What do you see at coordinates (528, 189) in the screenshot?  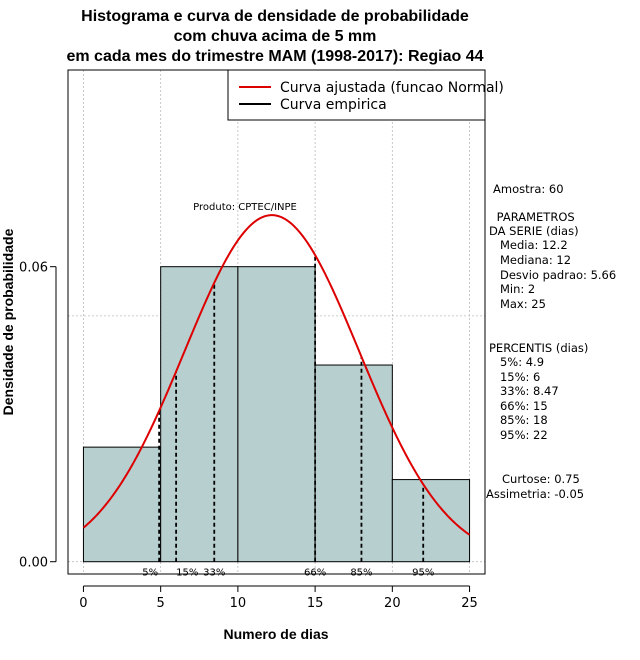 I see `stat-sample: Amostra: 60` at bounding box center [528, 189].